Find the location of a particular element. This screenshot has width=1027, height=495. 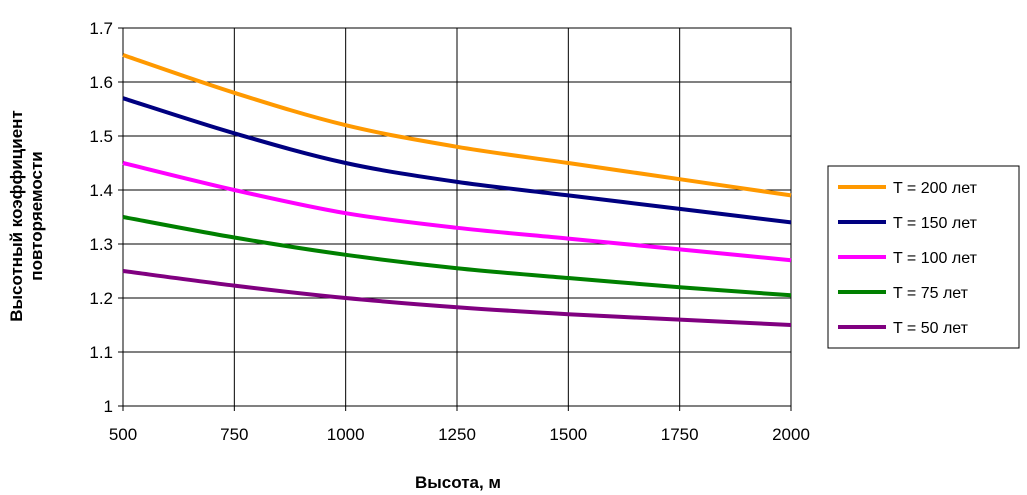

x-tick-label: 1000 is located at coordinates (346, 434).